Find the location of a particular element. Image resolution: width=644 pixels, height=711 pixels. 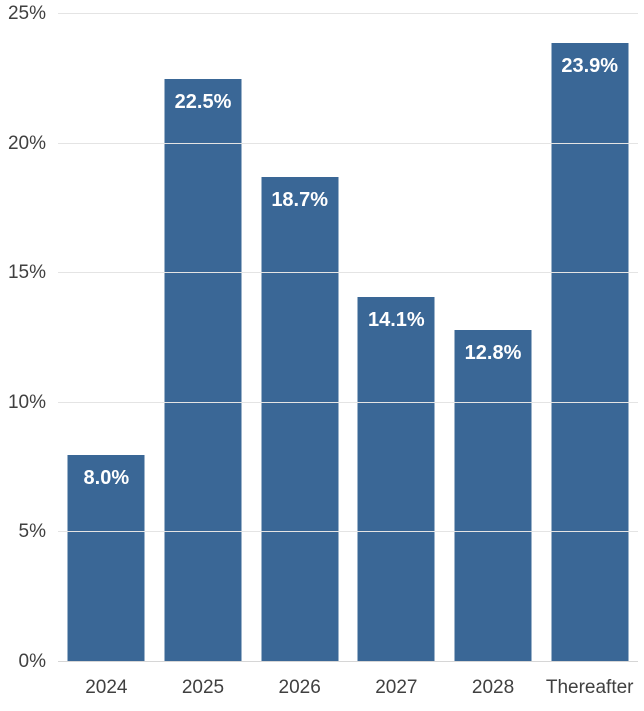

x-axis: 2024 2025 2026 2027 2028 Thereafter is located at coordinates (348, 686).